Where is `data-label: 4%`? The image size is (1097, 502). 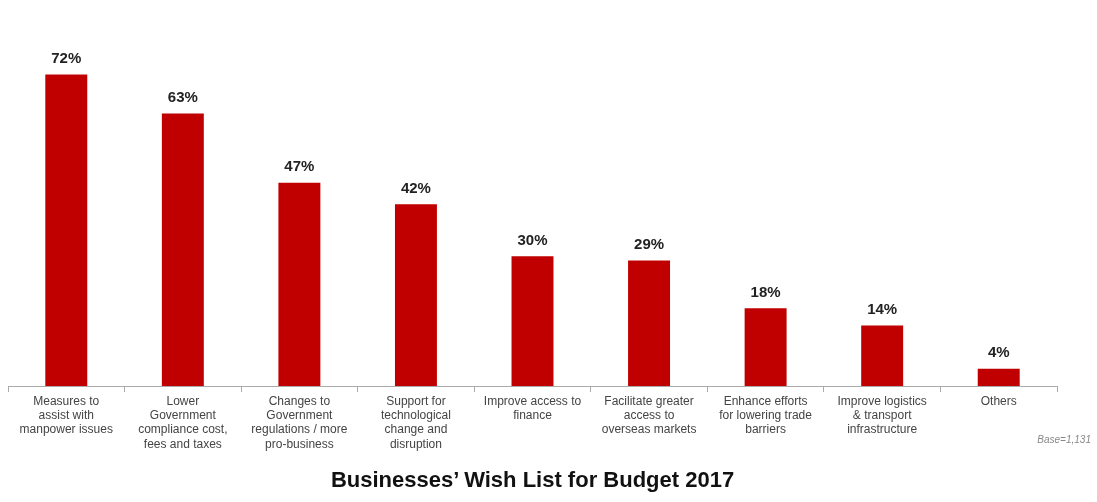
data-label: 4% is located at coordinates (998, 352).